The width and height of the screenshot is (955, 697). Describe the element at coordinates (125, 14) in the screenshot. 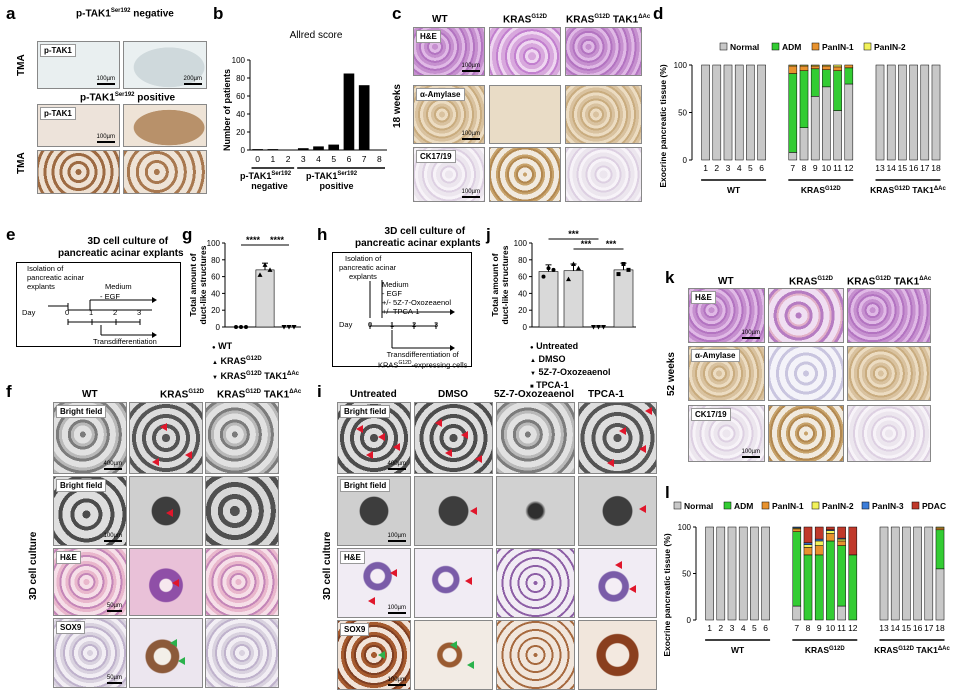

I see `panel-a-neg-title: p-TAK1Ser192 negative` at that location.